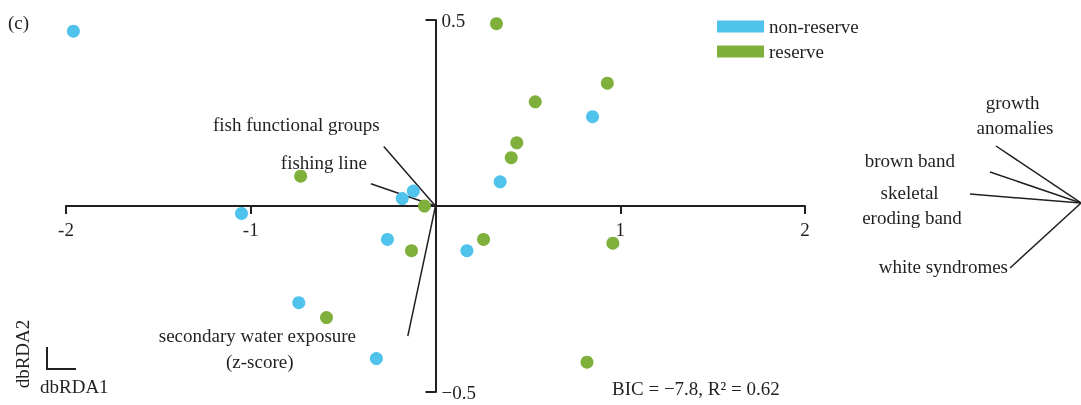 The height and width of the screenshot is (405, 1081). Describe the element at coordinates (910, 160) in the screenshot. I see `text: brown band` at that location.